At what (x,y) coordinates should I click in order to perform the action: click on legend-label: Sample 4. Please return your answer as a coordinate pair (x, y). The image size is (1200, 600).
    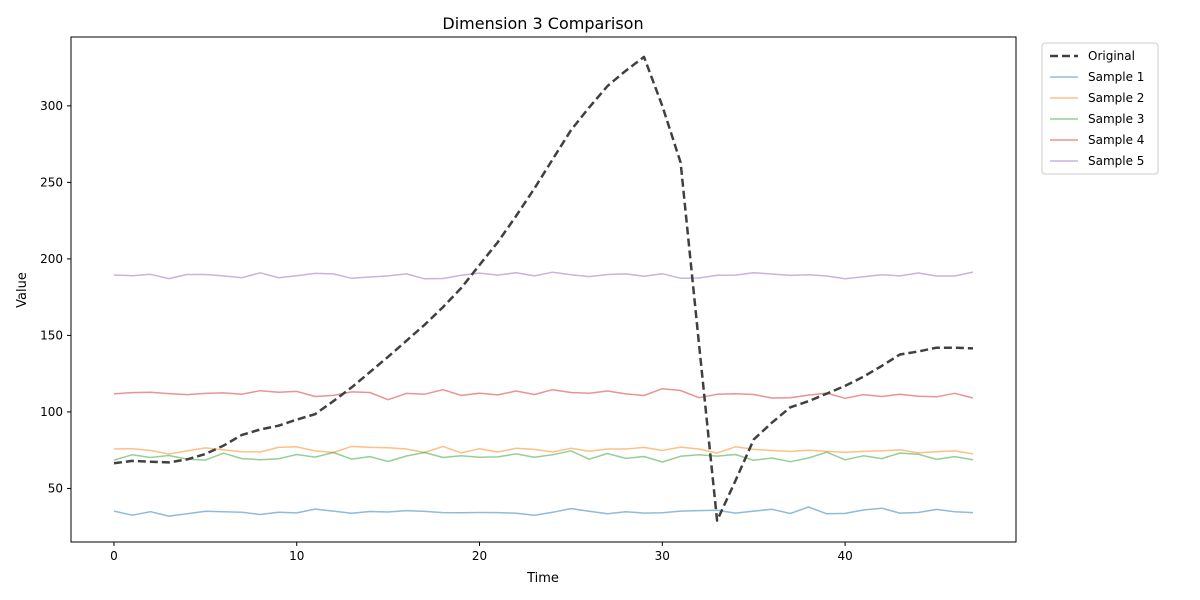
    Looking at the image, I should click on (1116, 140).